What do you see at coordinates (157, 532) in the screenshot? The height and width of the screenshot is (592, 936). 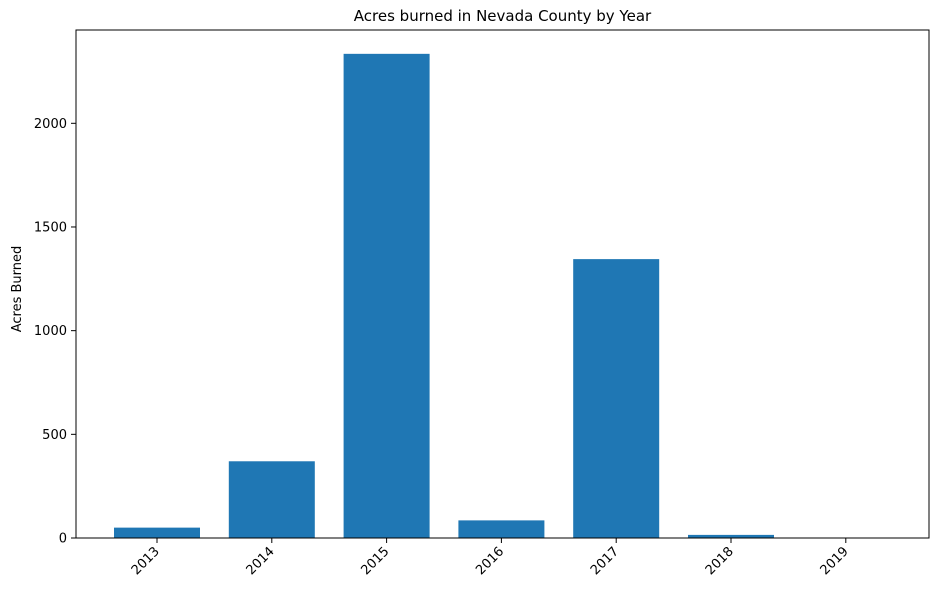 I see `bar-2013` at bounding box center [157, 532].